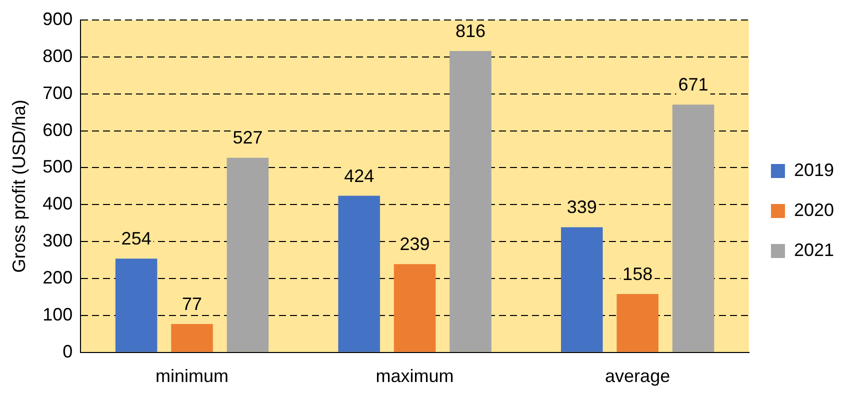 The height and width of the screenshot is (407, 854). What do you see at coordinates (57, 18) in the screenshot?
I see `y-tick-label: 900` at bounding box center [57, 18].